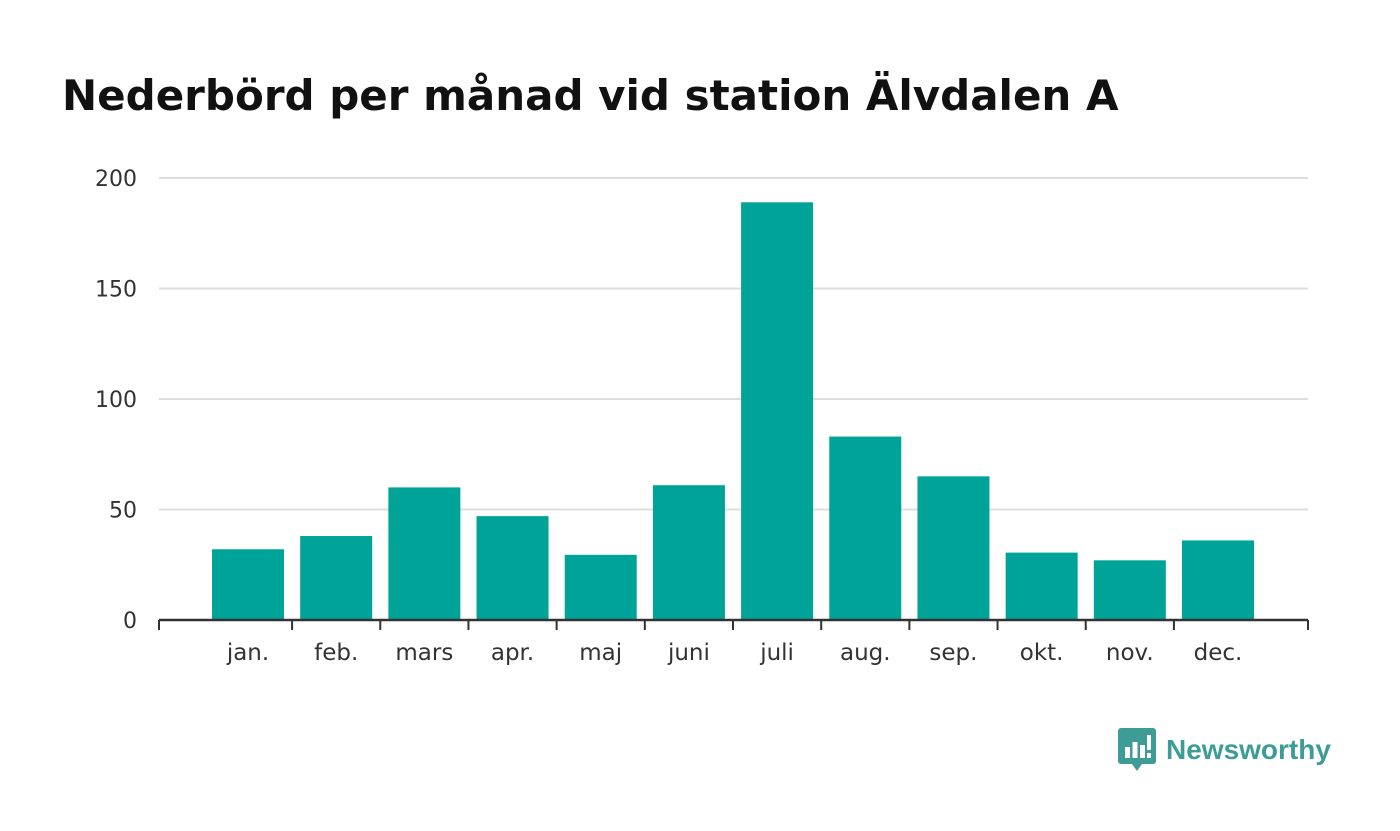 This screenshot has height=831, width=1400. I want to click on y-tick-label: 200, so click(116, 179).